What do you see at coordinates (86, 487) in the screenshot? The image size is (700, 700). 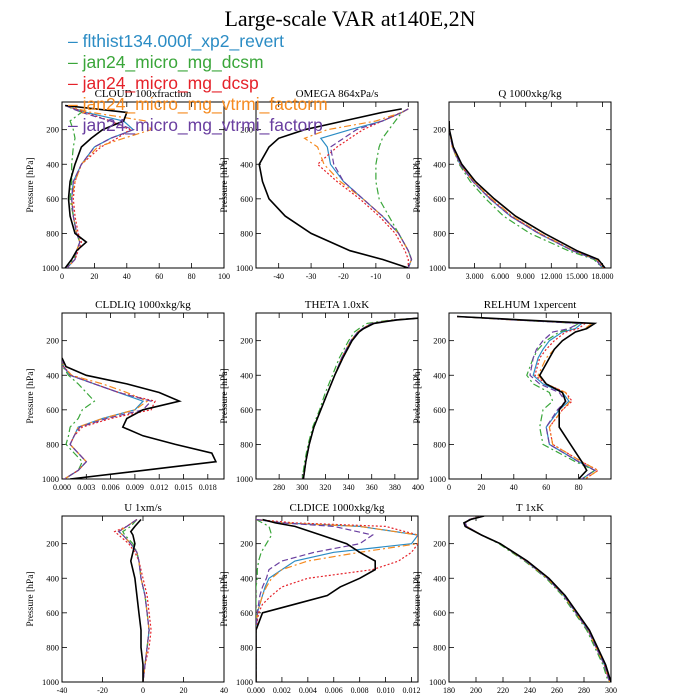 I see `x-tick-label: 0.003` at bounding box center [86, 487].